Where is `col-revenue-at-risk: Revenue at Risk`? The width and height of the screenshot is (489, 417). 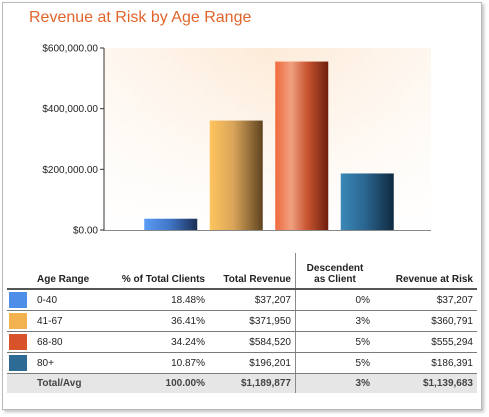
col-revenue-at-risk: Revenue at Risk is located at coordinates (425, 271).